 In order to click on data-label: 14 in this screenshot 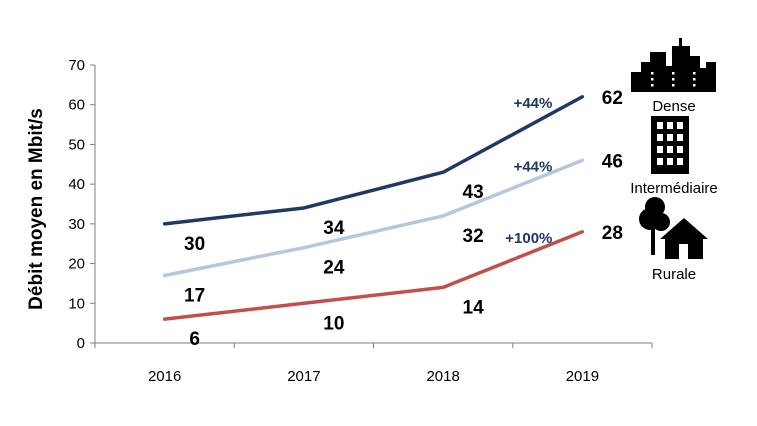, I will do `click(474, 307)`.